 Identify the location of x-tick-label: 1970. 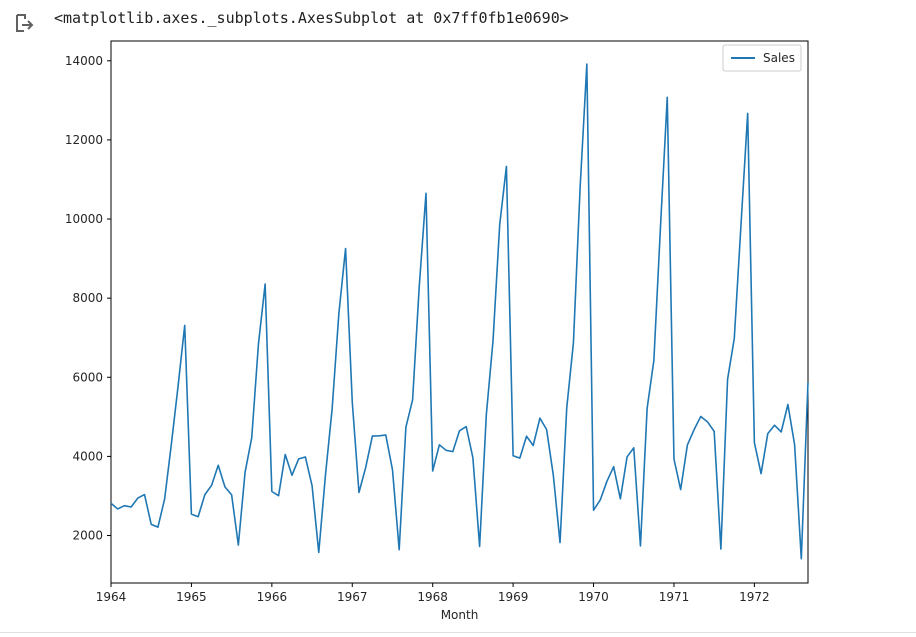
(593, 597).